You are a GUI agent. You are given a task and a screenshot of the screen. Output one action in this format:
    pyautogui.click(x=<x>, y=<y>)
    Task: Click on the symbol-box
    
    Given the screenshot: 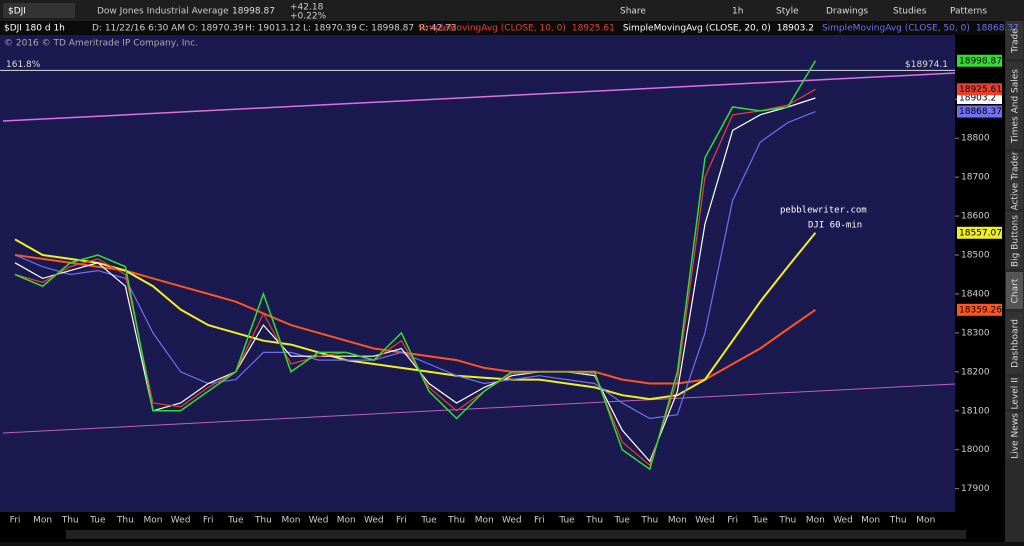 What is the action you would take?
    pyautogui.click(x=39, y=10)
    